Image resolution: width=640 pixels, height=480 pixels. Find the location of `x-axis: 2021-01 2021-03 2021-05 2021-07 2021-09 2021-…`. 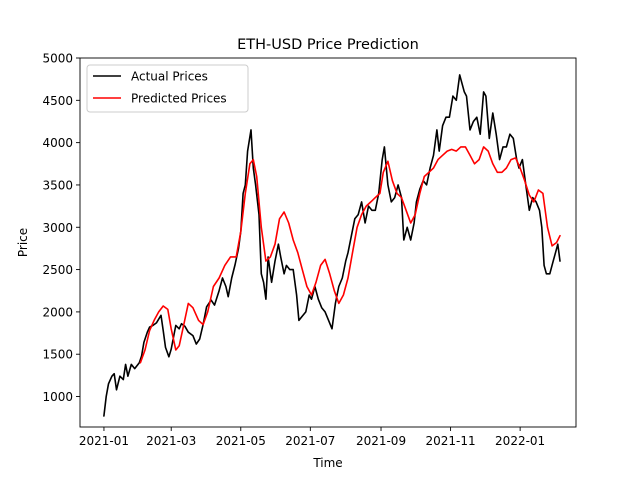

x-axis: 2021-01 2021-03 2021-05 2021-07 2021-09 2021-… is located at coordinates (312, 437).